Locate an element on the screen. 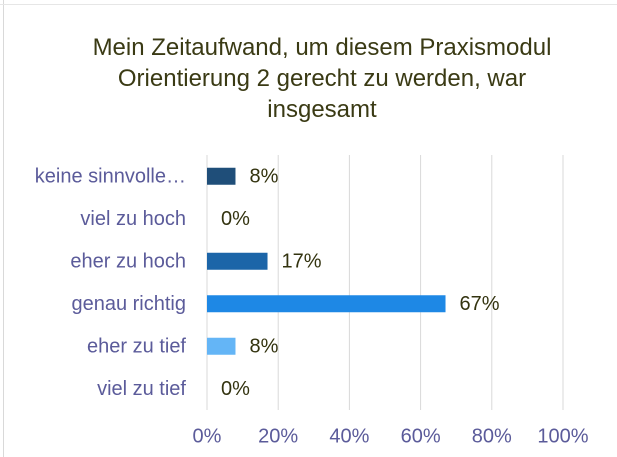 This screenshot has width=617, height=457. x-tick-label: 60% is located at coordinates (421, 436).